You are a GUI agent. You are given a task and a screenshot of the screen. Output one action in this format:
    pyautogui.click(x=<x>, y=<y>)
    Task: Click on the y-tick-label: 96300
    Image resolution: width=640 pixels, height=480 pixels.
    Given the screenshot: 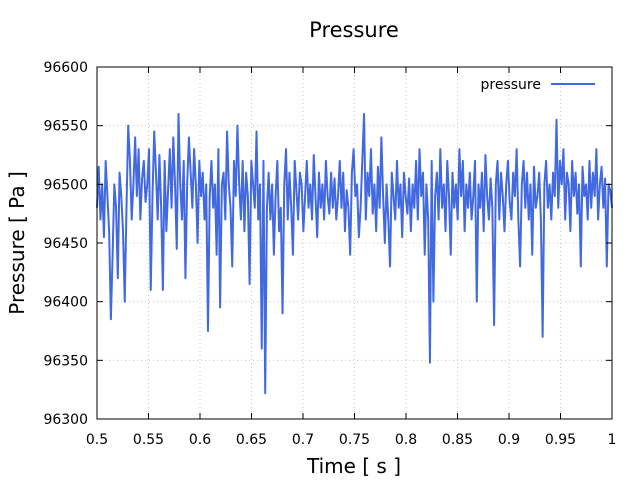 What is the action you would take?
    pyautogui.click(x=65, y=420)
    